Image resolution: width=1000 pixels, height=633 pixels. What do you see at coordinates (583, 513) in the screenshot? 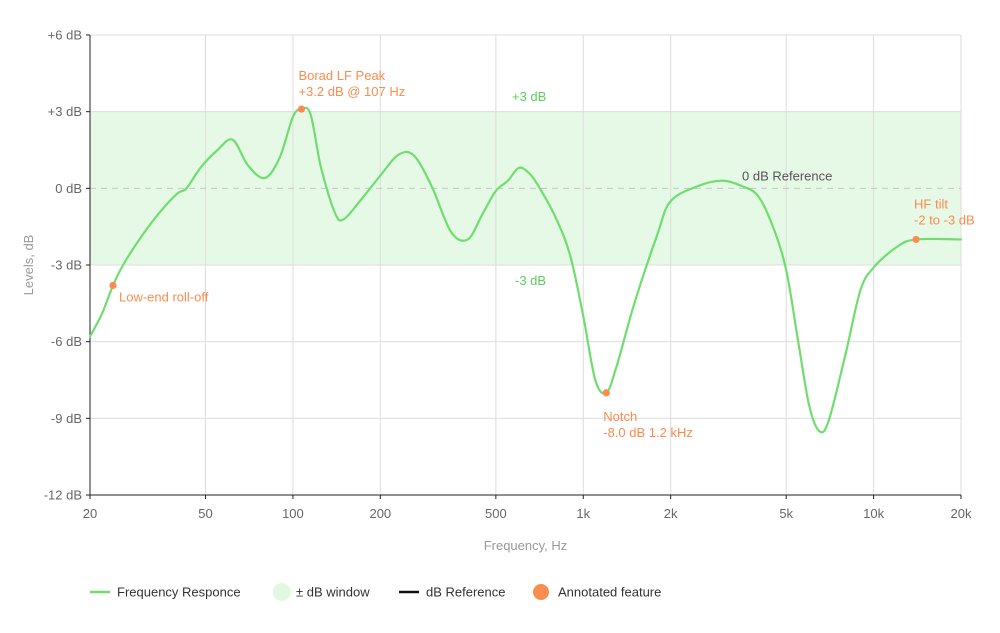
I see `x-tick-label: 1k` at bounding box center [583, 513].